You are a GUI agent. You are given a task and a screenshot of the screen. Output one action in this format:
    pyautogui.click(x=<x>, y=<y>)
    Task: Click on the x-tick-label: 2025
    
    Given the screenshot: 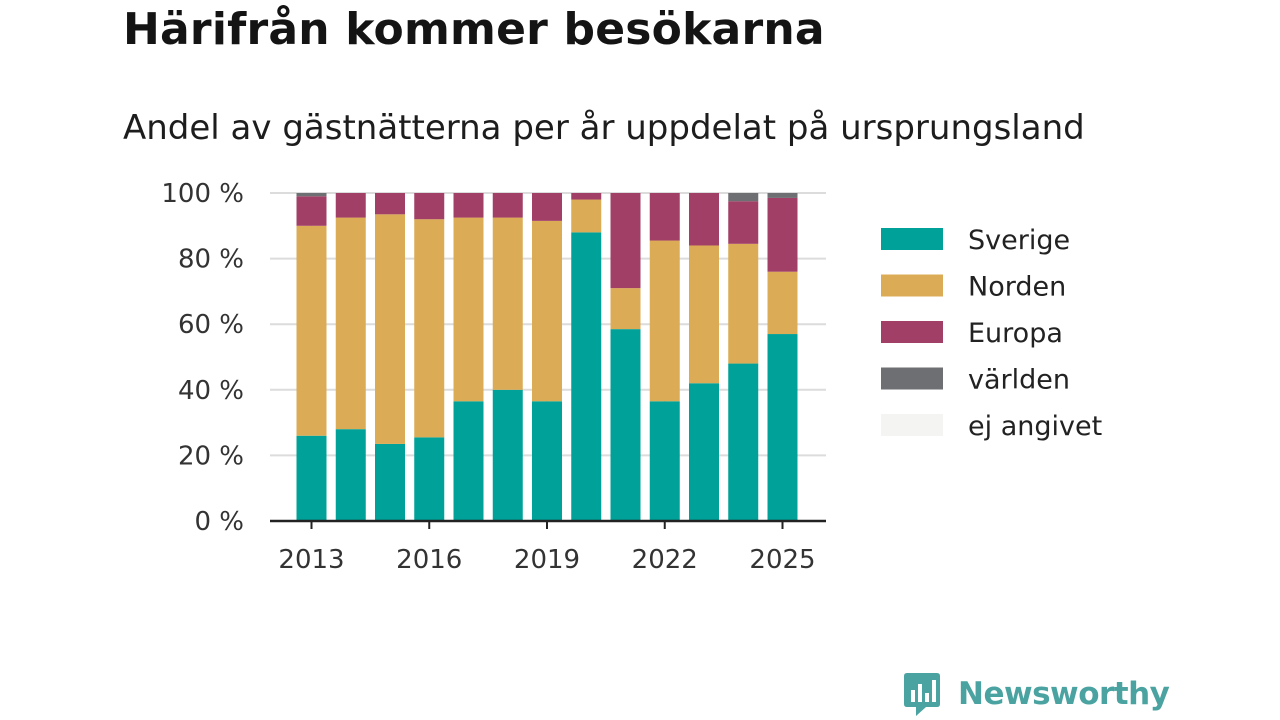 What is the action you would take?
    pyautogui.click(x=782, y=560)
    